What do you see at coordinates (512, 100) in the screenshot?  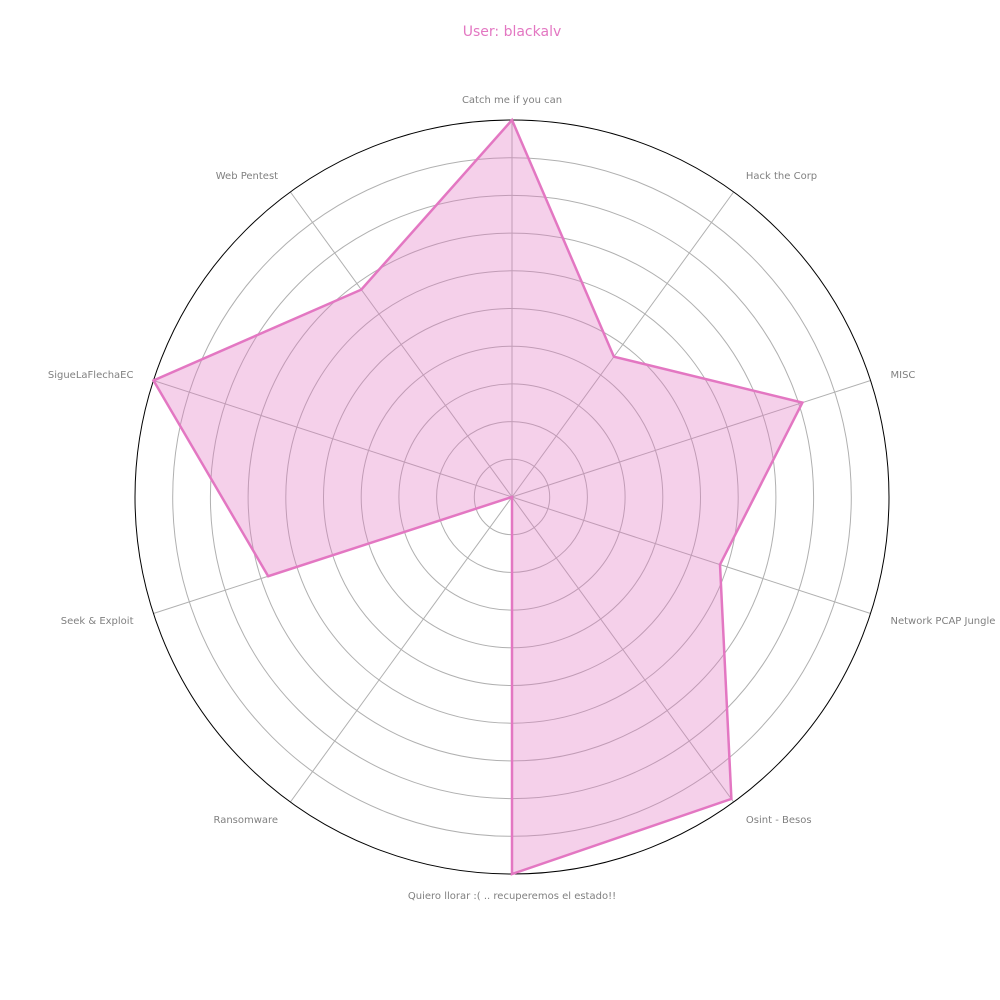 I see `axis-label: Catch me if you can` at bounding box center [512, 100].